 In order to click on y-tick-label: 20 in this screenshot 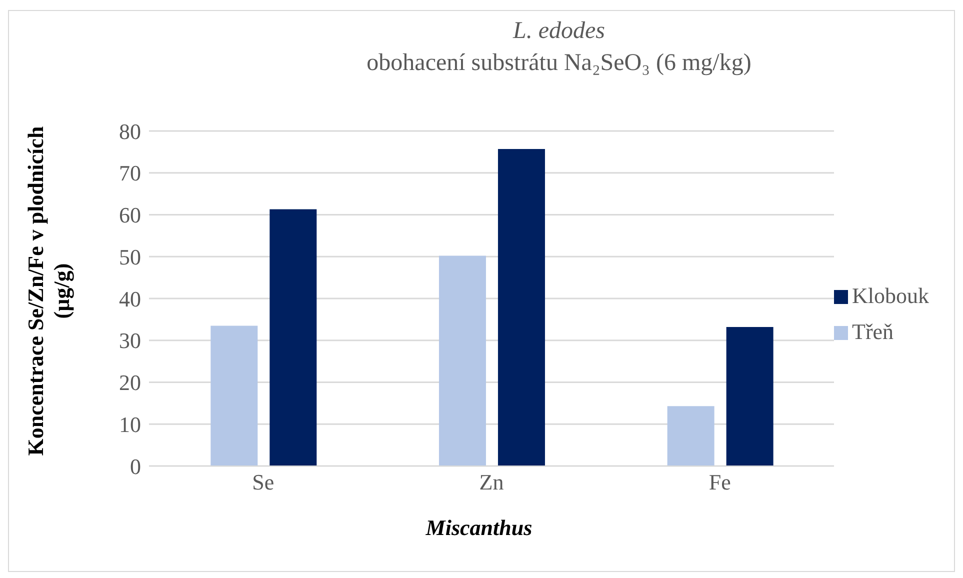, I will do `click(130, 383)`.